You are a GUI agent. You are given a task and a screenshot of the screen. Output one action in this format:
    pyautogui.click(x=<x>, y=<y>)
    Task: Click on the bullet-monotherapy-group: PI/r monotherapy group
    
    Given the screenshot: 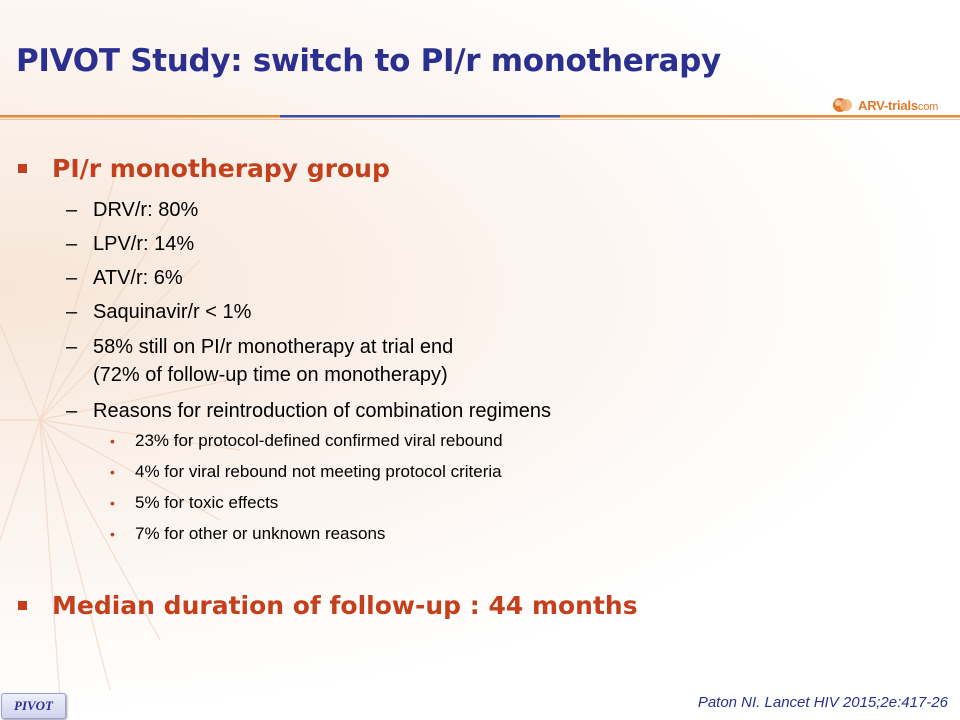 What is the action you would take?
    pyautogui.click(x=204, y=168)
    